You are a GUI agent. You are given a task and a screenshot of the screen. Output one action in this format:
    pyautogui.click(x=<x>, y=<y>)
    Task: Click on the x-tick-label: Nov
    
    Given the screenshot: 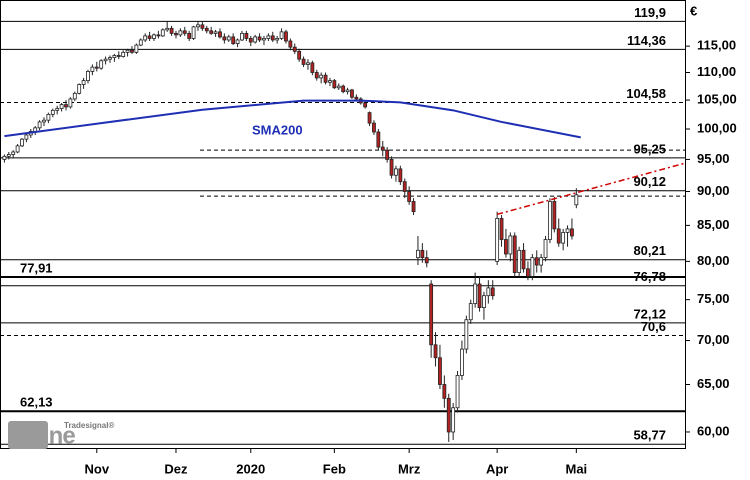 What is the action you would take?
    pyautogui.click(x=97, y=468)
    